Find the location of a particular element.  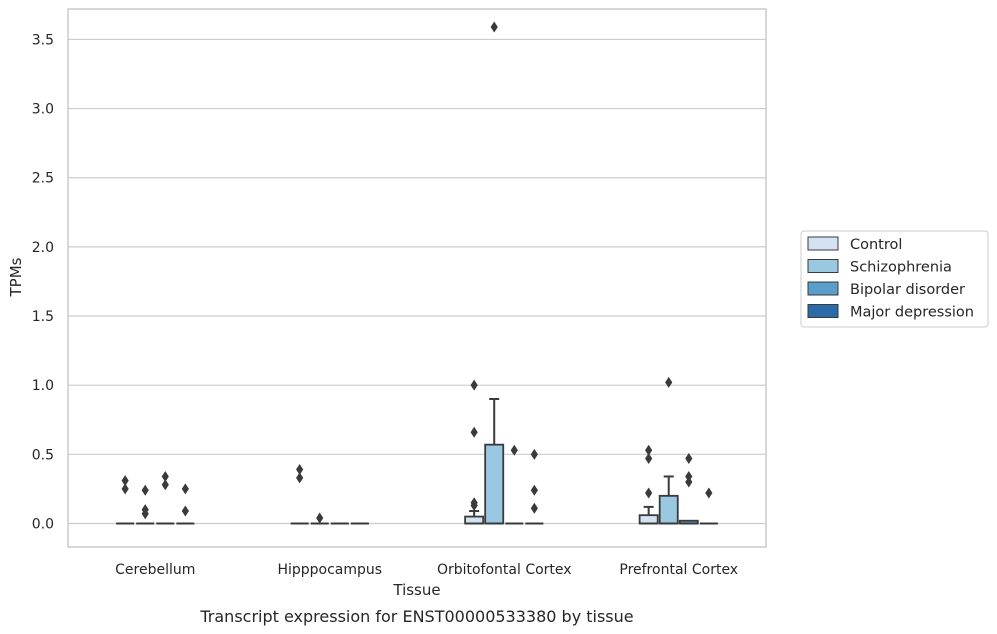

legend-label: Bipolar disorder is located at coordinates (907, 290).